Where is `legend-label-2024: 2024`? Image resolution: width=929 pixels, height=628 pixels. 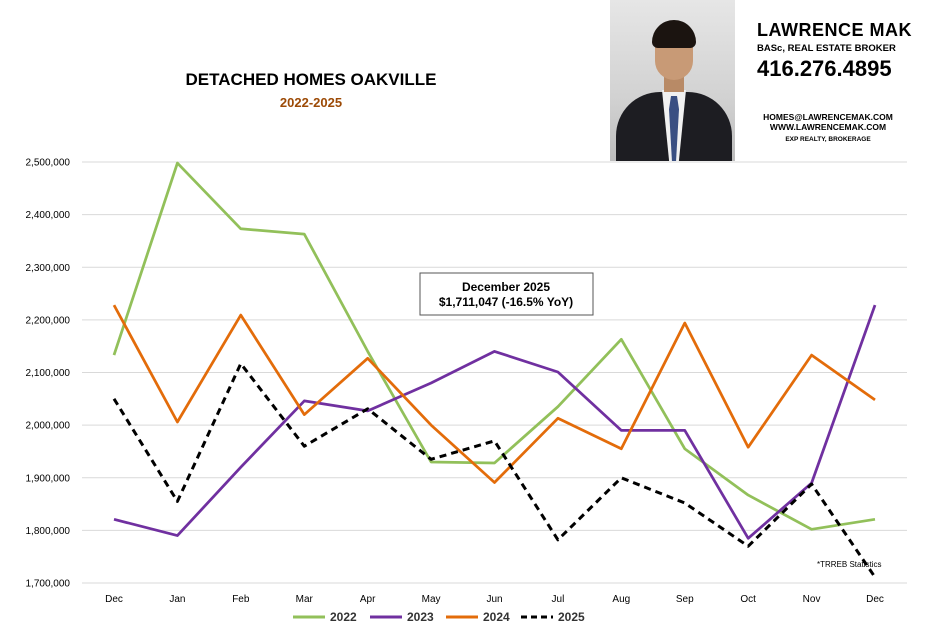
legend-label-2024: 2024 is located at coordinates (496, 617).